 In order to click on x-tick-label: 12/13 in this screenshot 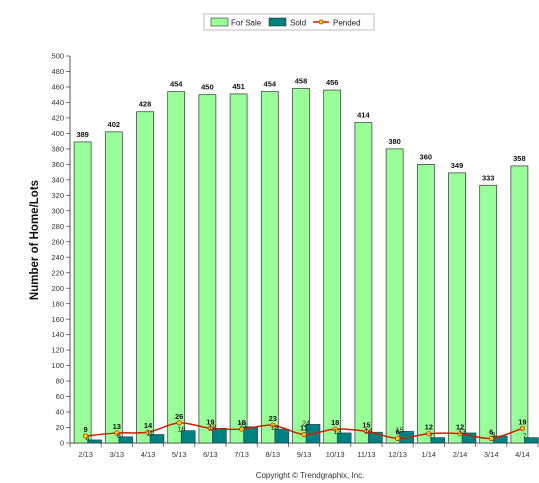, I will do `click(397, 454)`.